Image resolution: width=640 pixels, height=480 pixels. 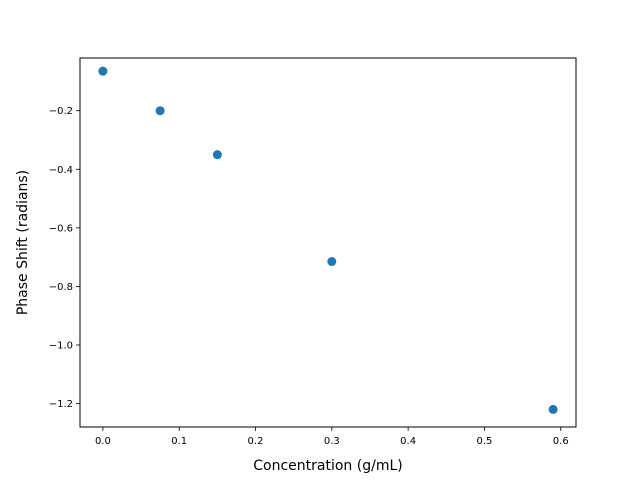 What do you see at coordinates (61, 287) in the screenshot?
I see `y-tick-label: −0.8` at bounding box center [61, 287].